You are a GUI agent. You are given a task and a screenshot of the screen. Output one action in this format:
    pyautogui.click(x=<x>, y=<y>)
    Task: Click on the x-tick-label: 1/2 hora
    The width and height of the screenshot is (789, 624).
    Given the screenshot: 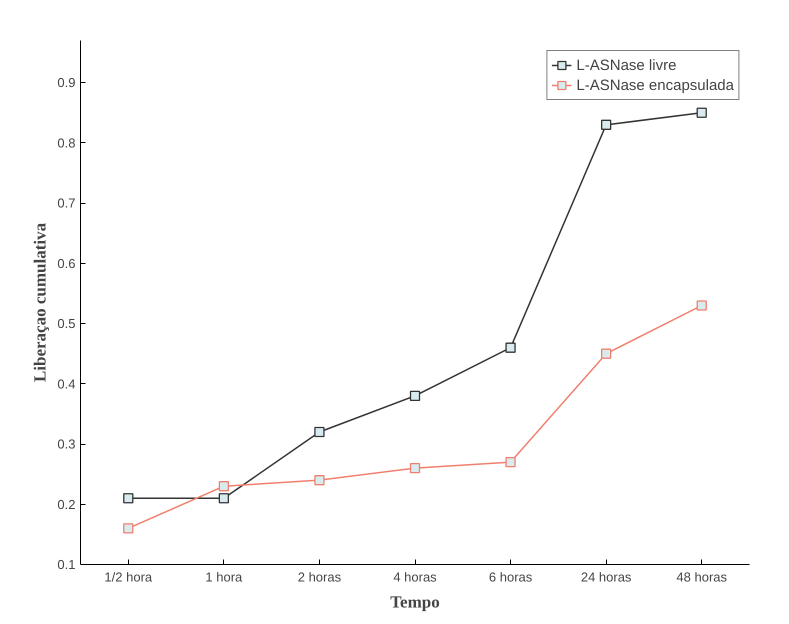 What is the action you would take?
    pyautogui.click(x=128, y=577)
    